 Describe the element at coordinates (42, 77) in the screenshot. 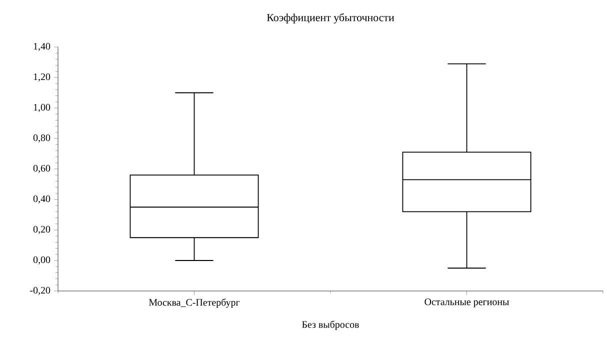

I see `y-tick-label: 1,20` at that location.